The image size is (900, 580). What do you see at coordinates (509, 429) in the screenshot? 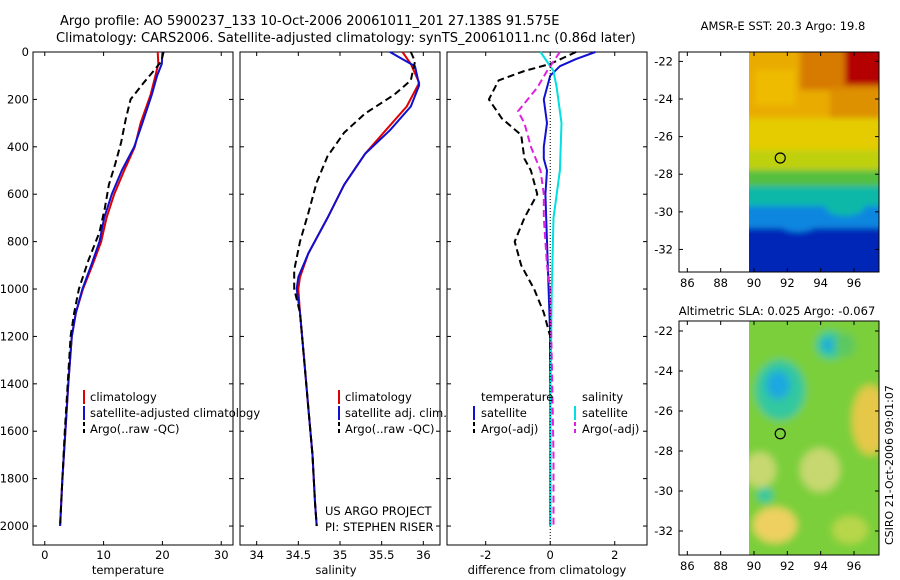
I see `legend-label-temp-argo: Argo(-adj)` at bounding box center [509, 429].